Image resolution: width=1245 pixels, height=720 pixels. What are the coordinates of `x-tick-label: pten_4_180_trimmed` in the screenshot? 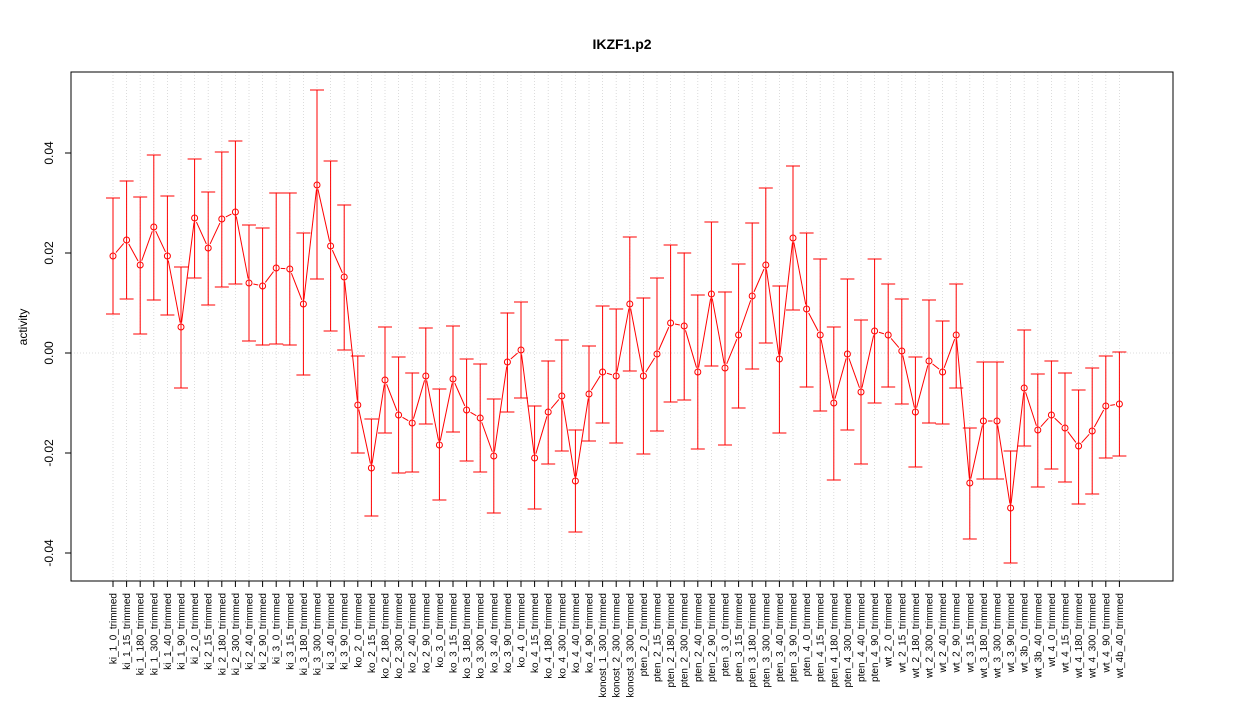 It's located at (834, 640).